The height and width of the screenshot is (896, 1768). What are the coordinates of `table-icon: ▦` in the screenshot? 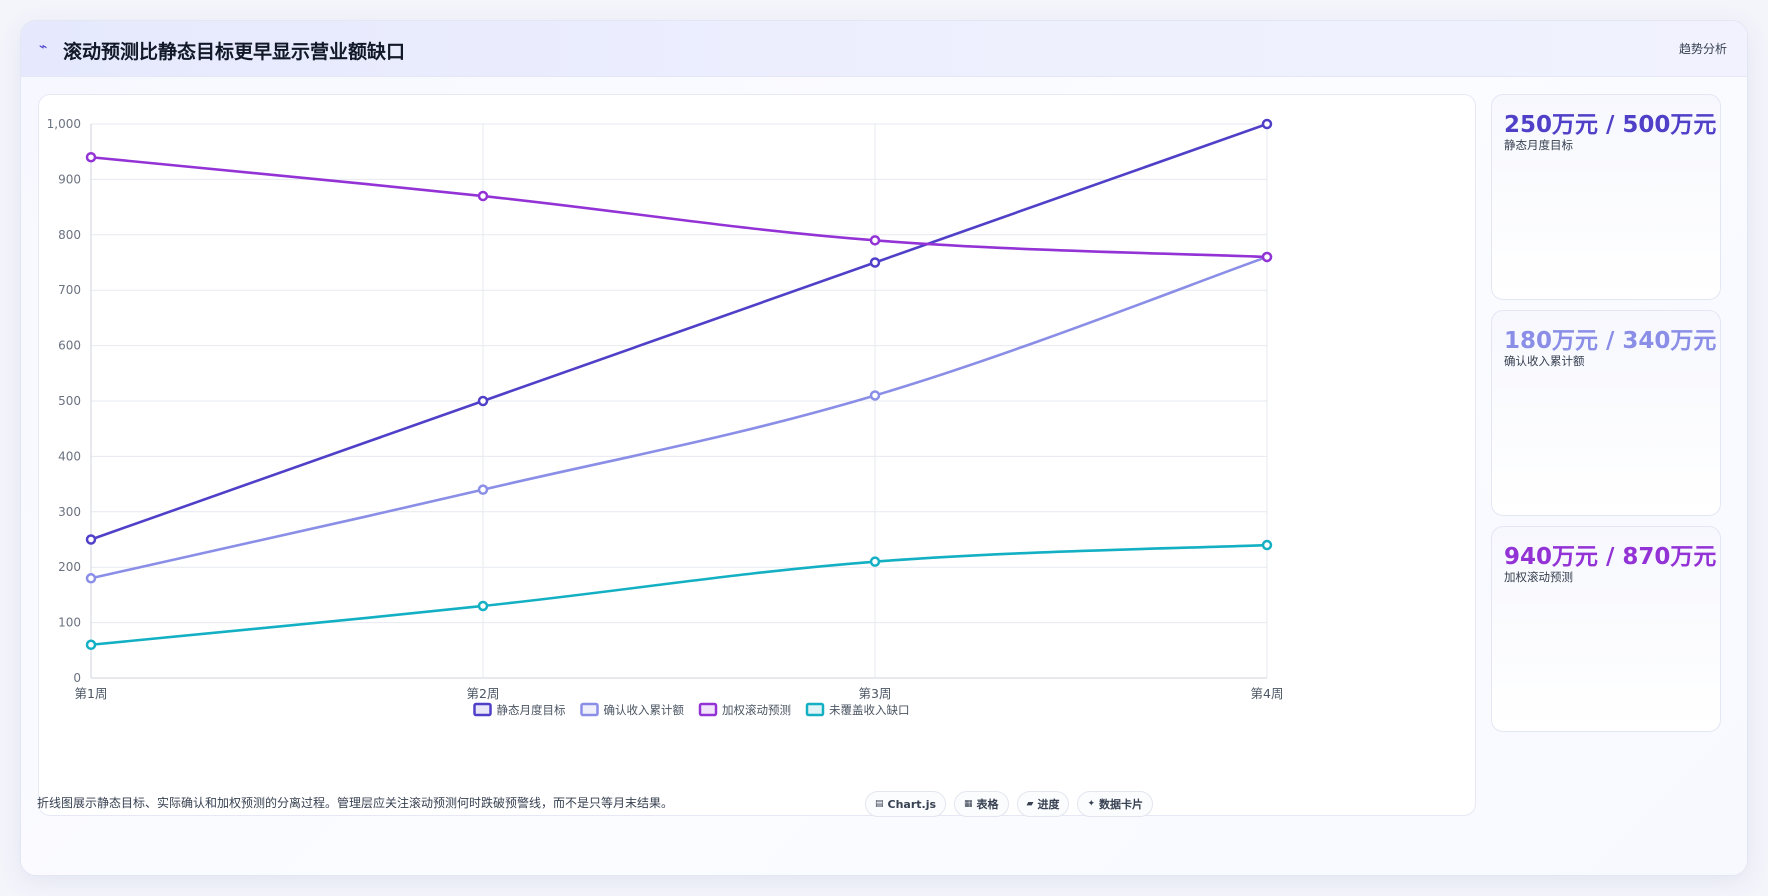 It's located at (968, 804).